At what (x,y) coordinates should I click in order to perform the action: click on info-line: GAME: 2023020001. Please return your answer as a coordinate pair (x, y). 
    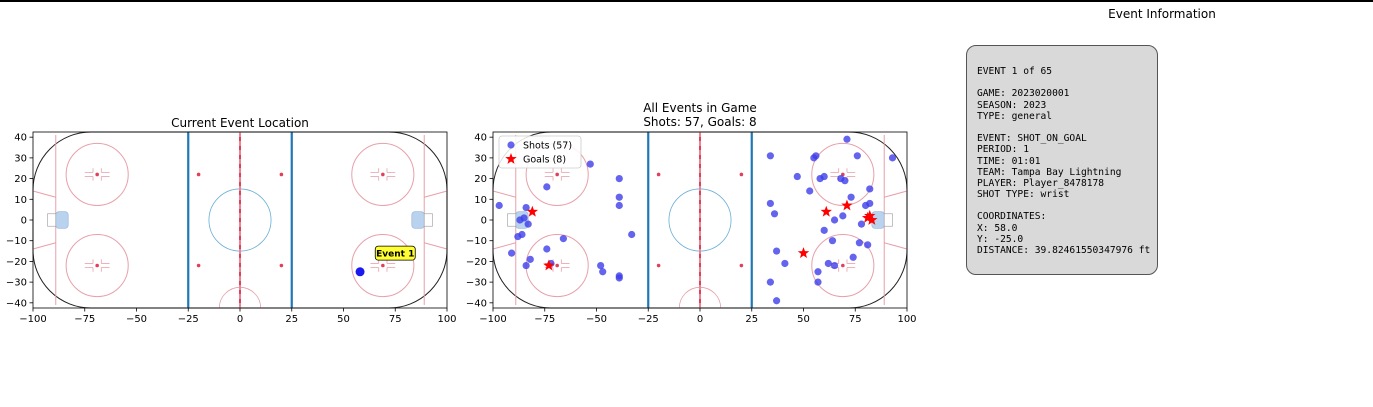
    Looking at the image, I should click on (1023, 94).